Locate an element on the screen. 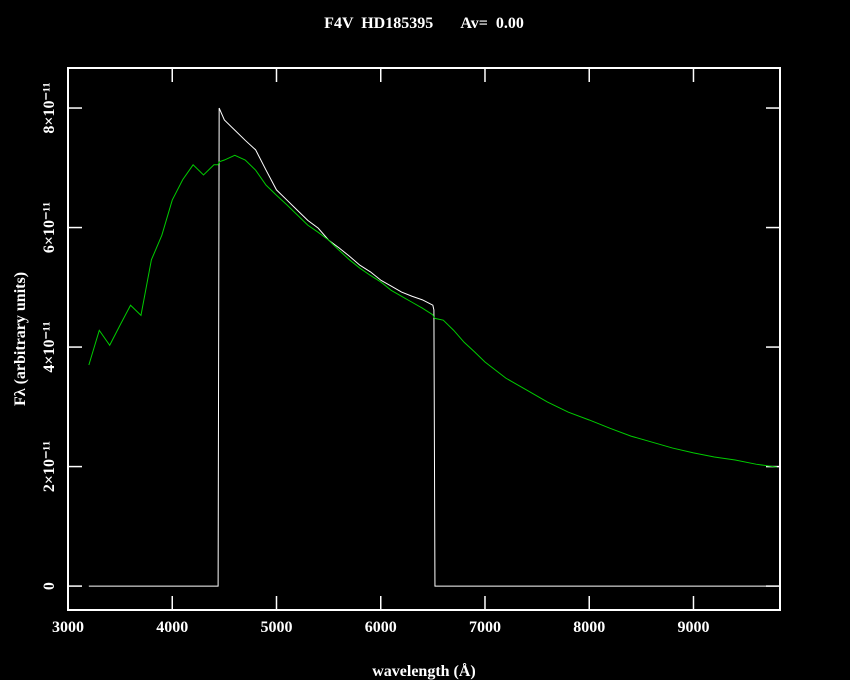  y-tick-label: 6×10⁻¹¹ is located at coordinates (49, 227).